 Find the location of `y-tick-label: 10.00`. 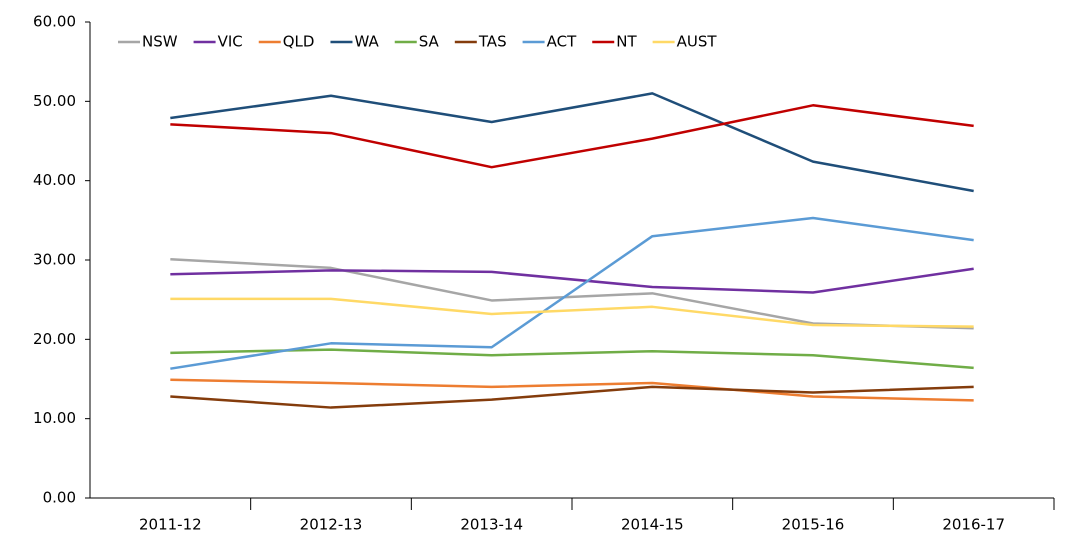

y-tick-label: 10.00 is located at coordinates (54, 418).